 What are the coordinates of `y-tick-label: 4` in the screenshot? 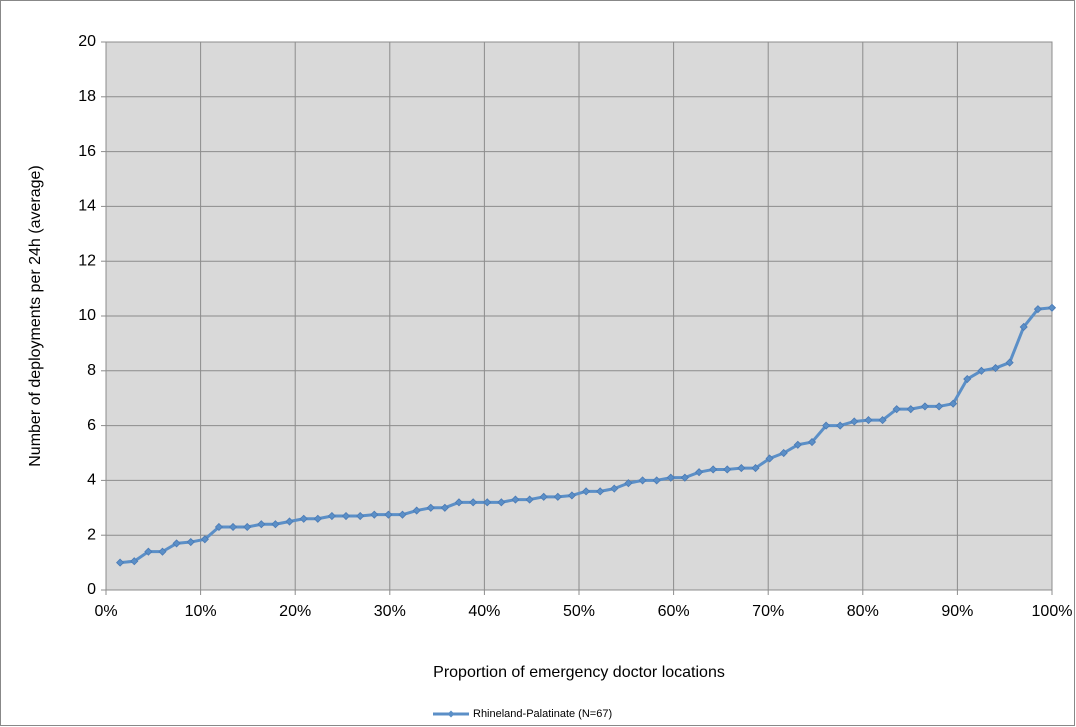 It's located at (91, 480).